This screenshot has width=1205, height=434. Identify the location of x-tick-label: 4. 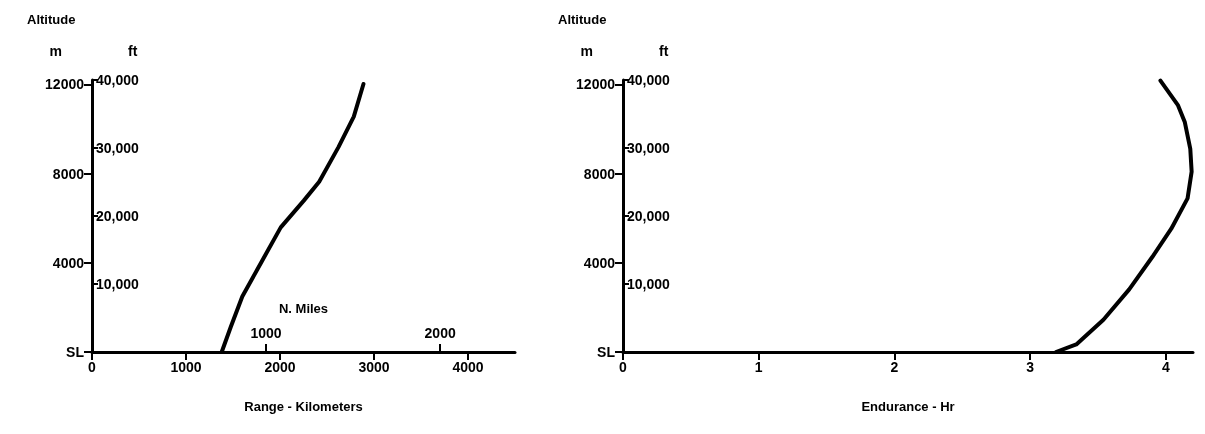
(1165, 367).